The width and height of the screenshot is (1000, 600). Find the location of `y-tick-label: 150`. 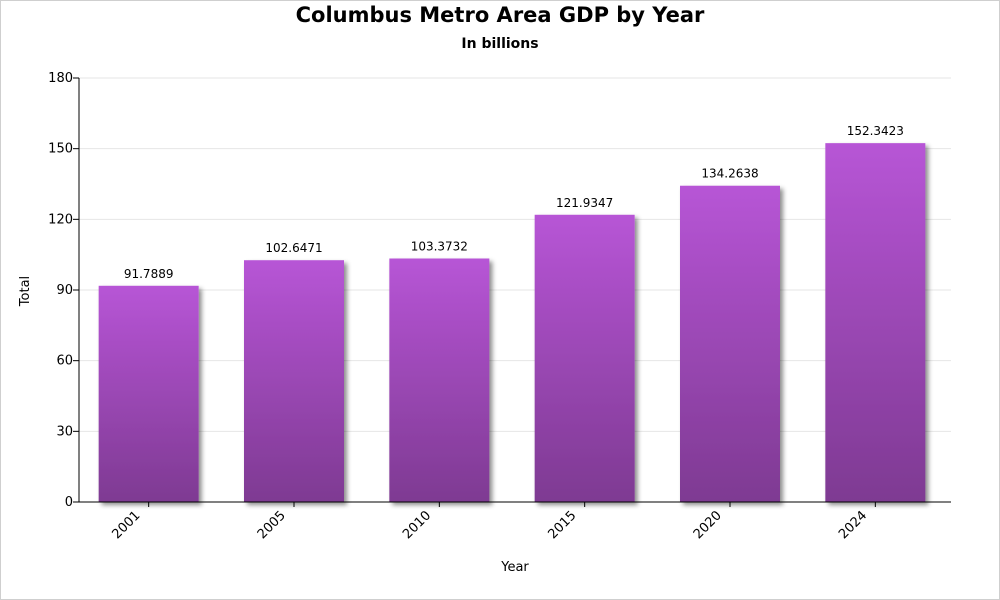

y-tick-label: 150 is located at coordinates (60, 149).